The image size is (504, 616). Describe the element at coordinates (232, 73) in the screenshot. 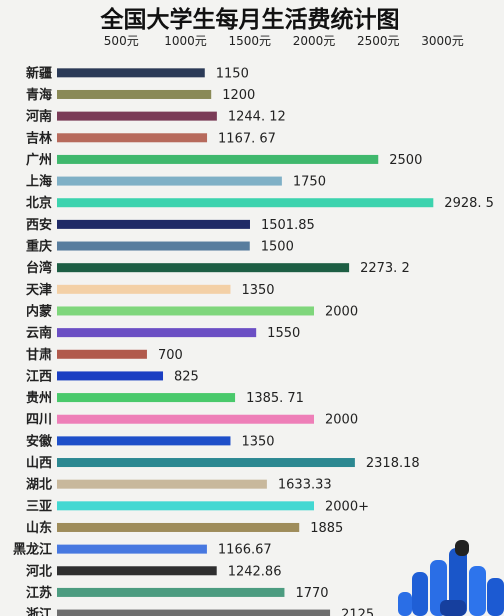

I see `value-label: 1150` at that location.